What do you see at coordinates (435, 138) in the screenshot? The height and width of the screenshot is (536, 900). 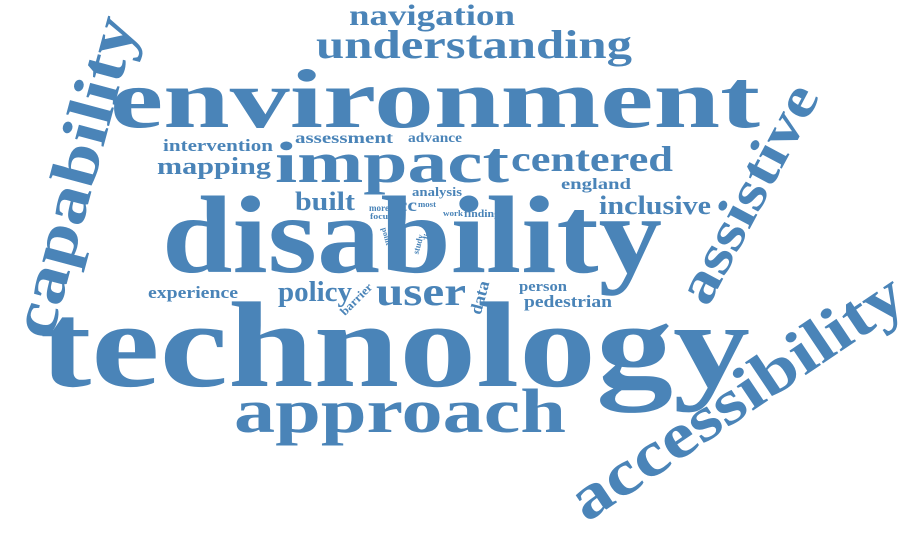 I see `word-advance: advance` at bounding box center [435, 138].